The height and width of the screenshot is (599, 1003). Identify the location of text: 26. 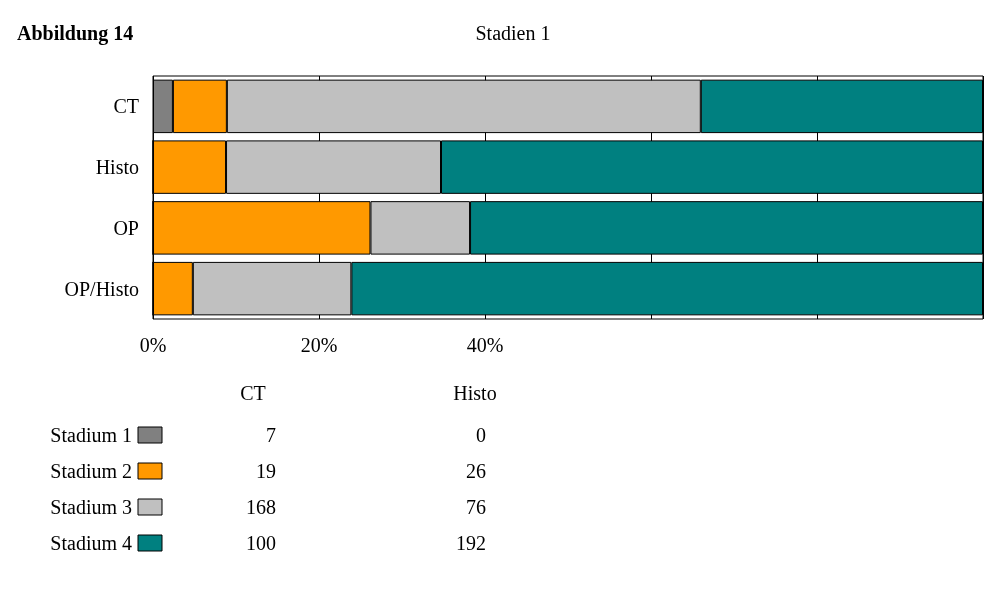
(476, 471).